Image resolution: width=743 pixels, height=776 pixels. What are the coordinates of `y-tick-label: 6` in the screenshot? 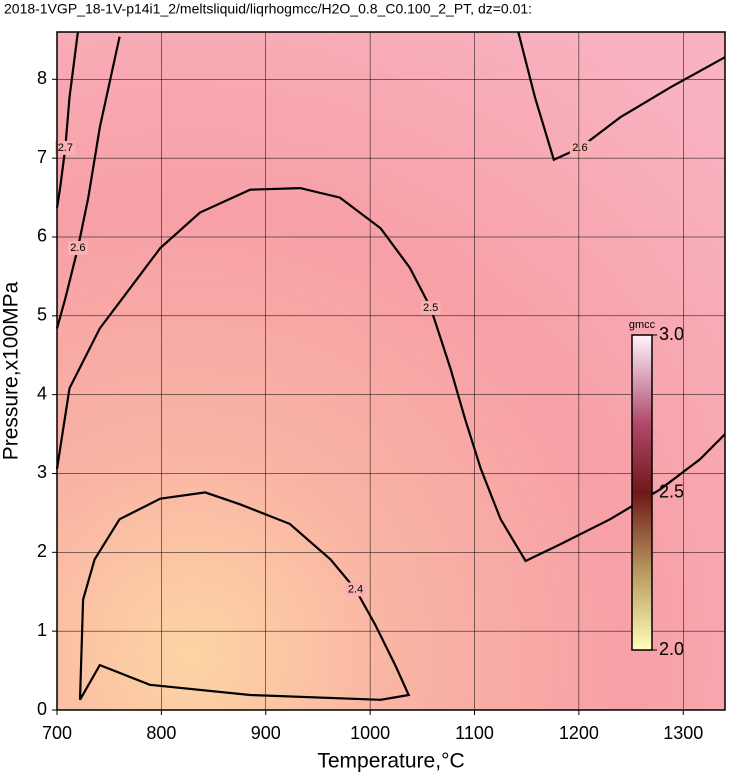 It's located at (42, 236).